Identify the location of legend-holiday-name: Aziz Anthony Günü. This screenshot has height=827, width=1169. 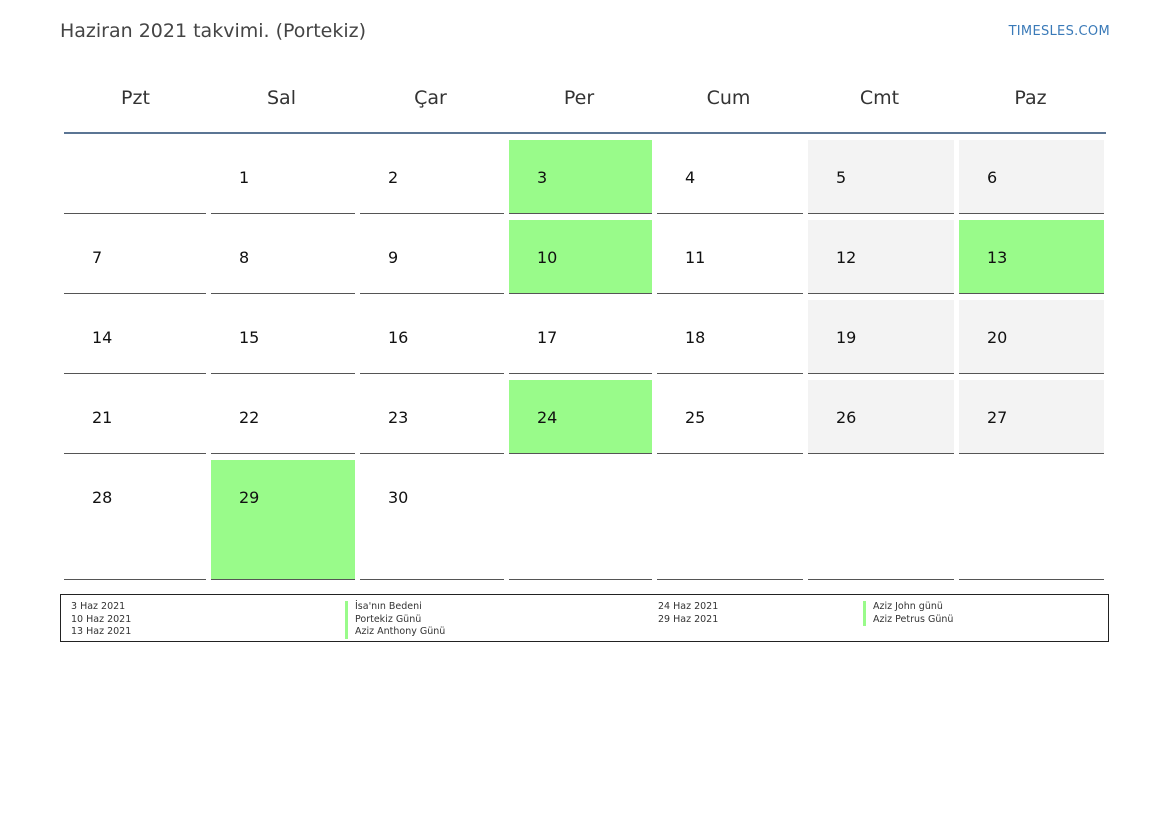
(395, 632).